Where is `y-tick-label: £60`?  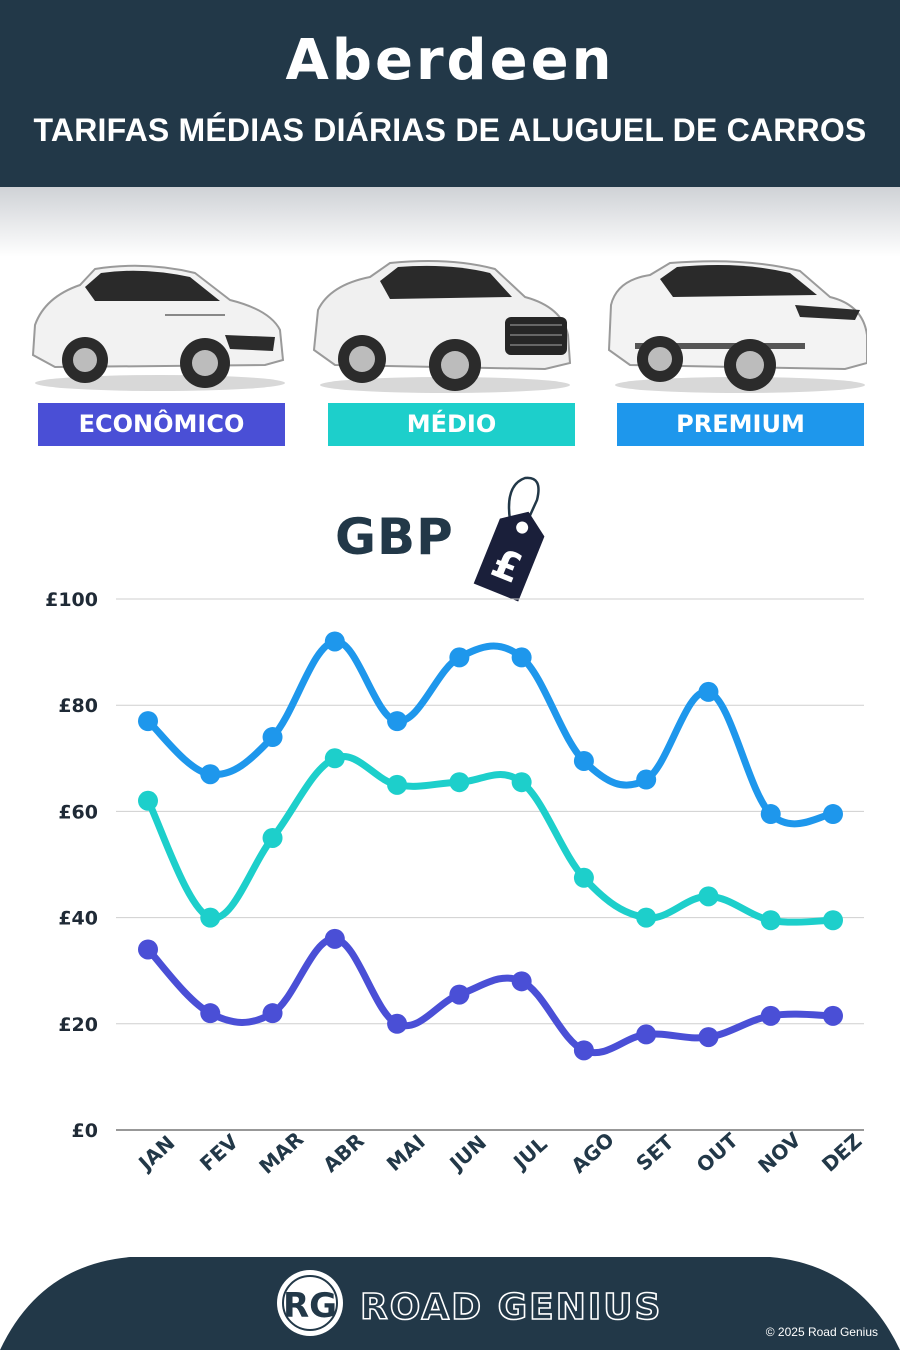 y-tick-label: £60 is located at coordinates (78, 812).